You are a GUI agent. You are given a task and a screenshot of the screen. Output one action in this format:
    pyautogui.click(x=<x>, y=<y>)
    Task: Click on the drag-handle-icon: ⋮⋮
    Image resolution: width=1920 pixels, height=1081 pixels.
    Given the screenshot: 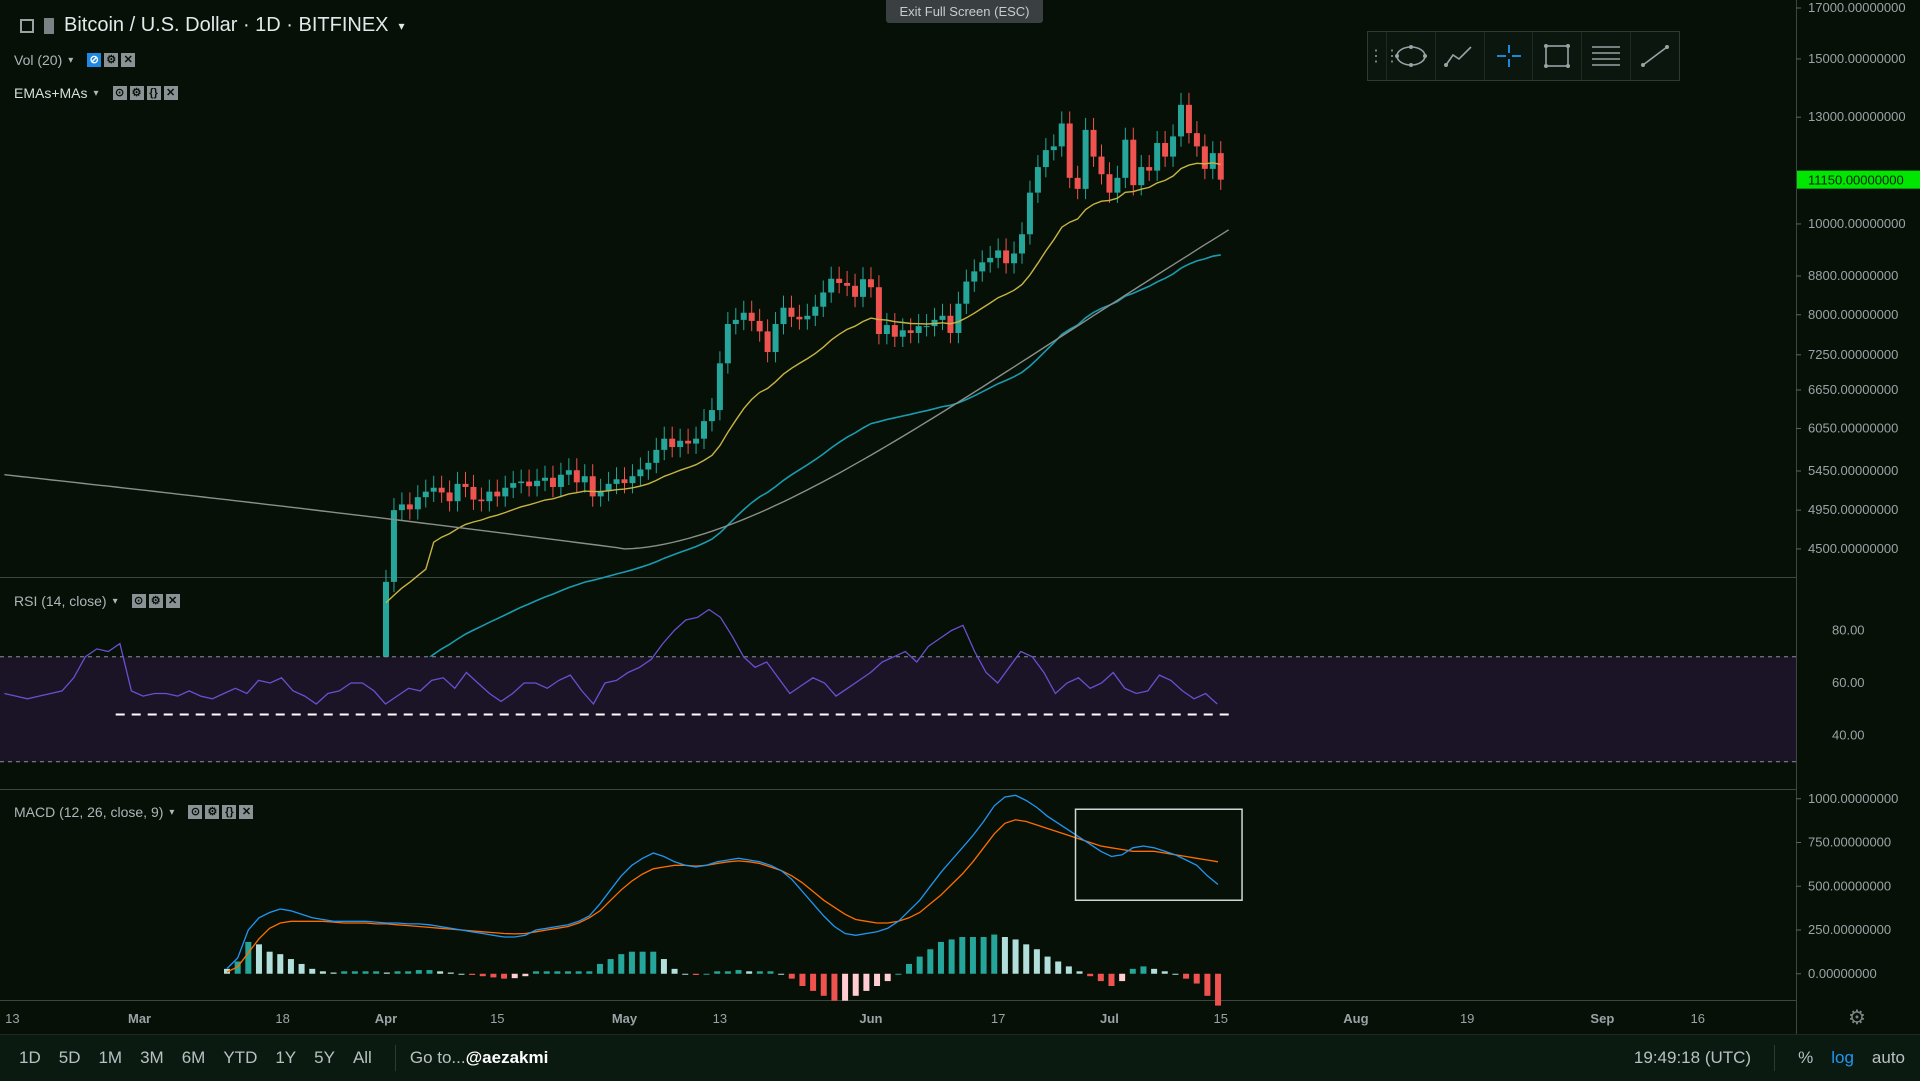 What is the action you would take?
    pyautogui.click(x=1384, y=56)
    